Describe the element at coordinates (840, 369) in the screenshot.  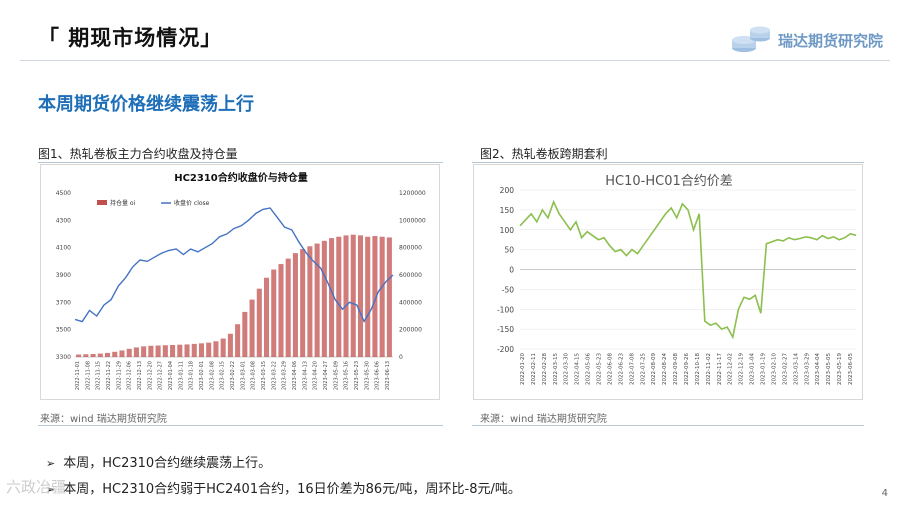
I see `x-tick-label: 2023-05-19` at that location.